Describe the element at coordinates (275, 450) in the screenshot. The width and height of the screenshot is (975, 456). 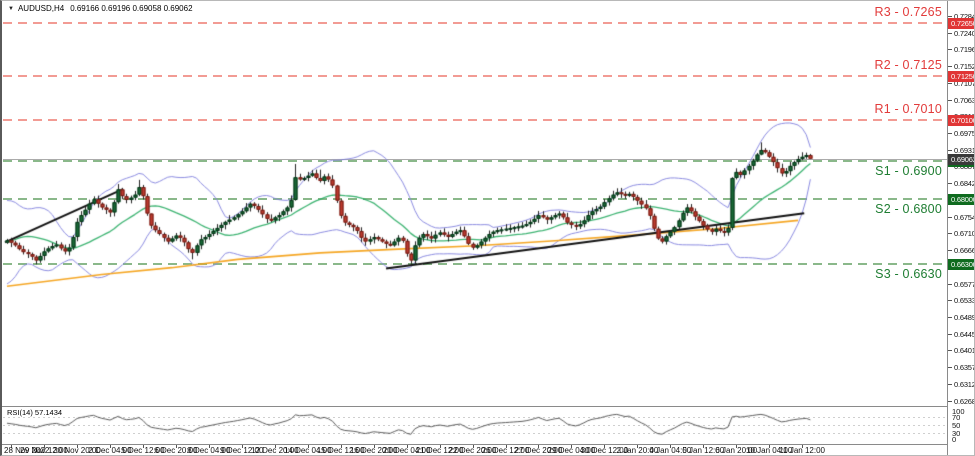
I see `time-axis-label: 12 Dec 20:00` at that location.